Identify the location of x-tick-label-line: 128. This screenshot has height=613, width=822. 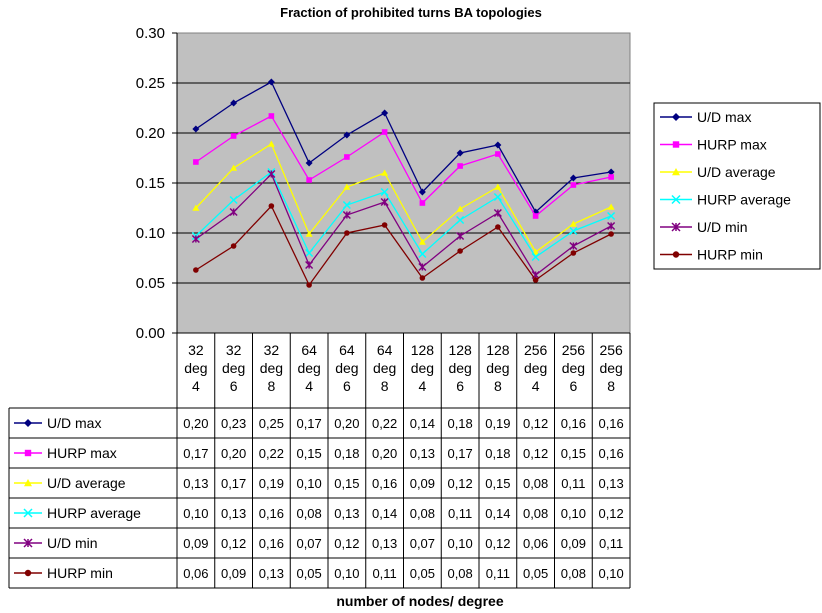
(423, 350).